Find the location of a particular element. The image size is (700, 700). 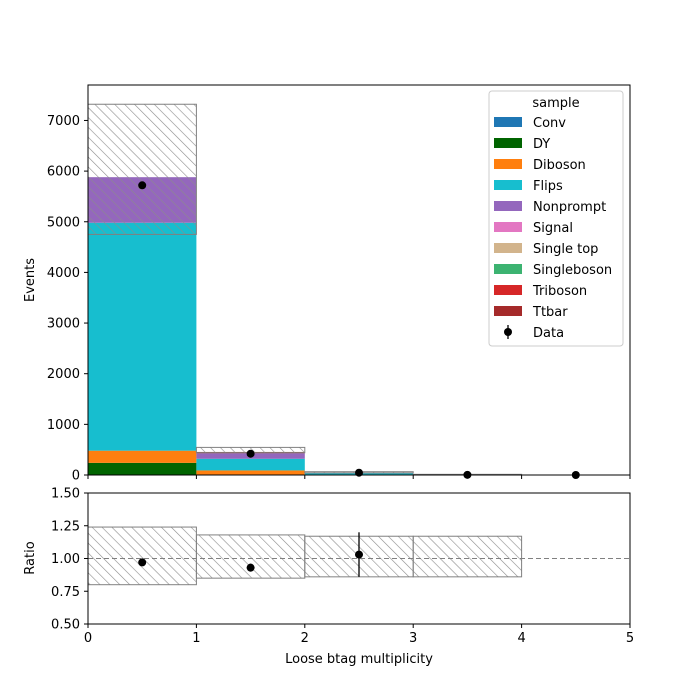

main-y-axis-label: Events is located at coordinates (30, 280).